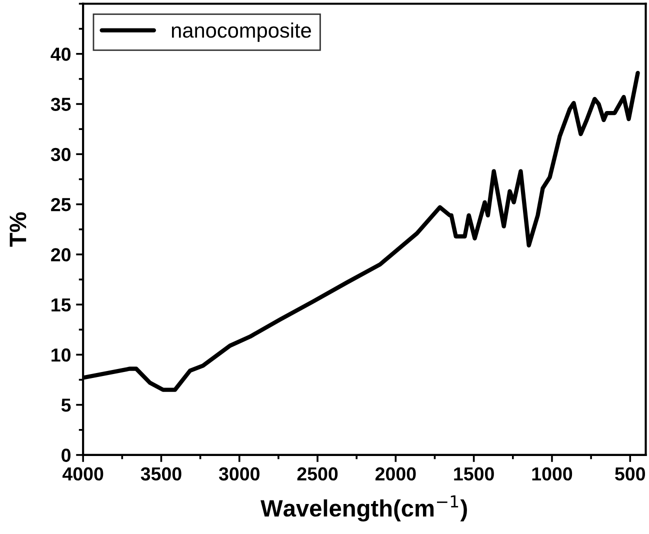 The image size is (649, 534). What do you see at coordinates (60, 54) in the screenshot?
I see `y-tick-label: 40` at bounding box center [60, 54].